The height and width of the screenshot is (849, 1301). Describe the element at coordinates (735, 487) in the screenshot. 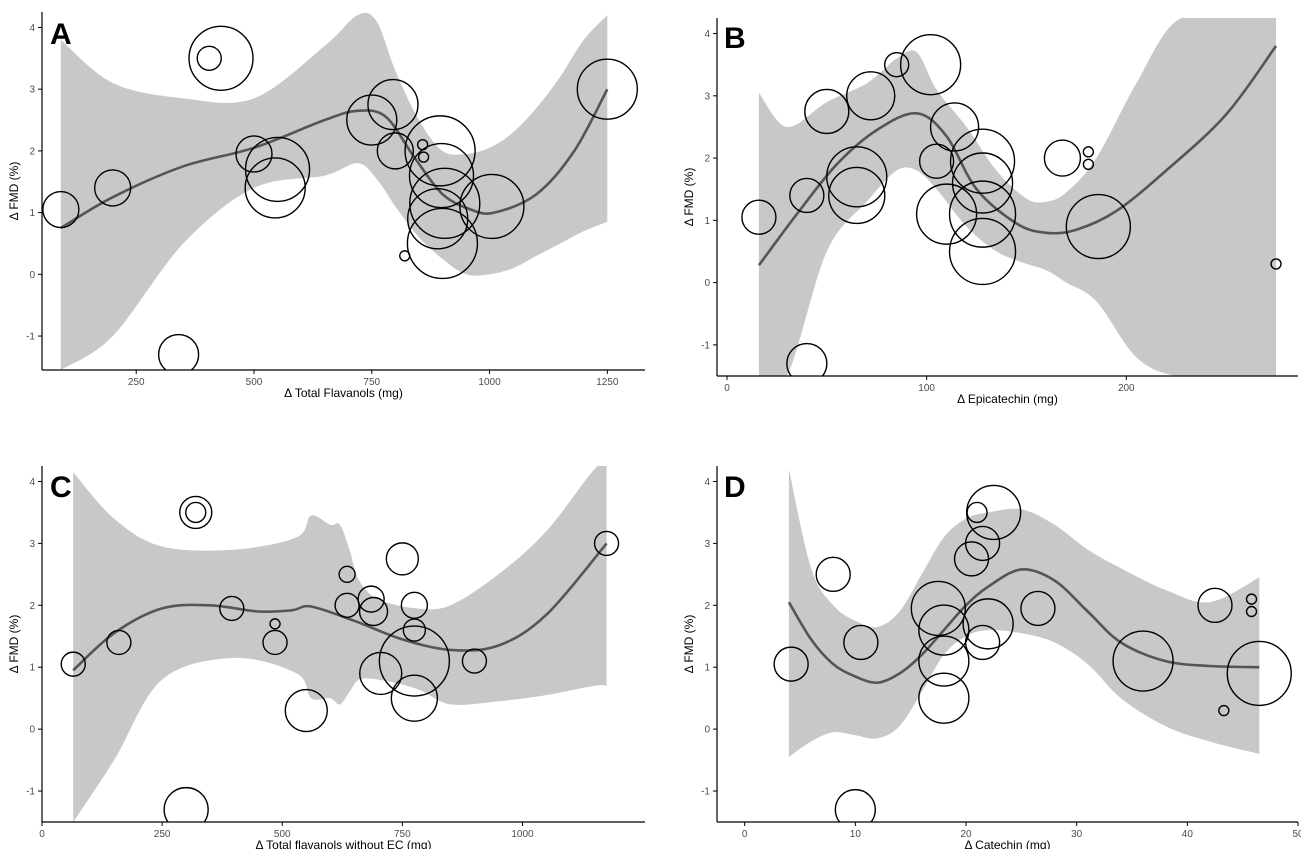

I see `panel-letter: D` at that location.